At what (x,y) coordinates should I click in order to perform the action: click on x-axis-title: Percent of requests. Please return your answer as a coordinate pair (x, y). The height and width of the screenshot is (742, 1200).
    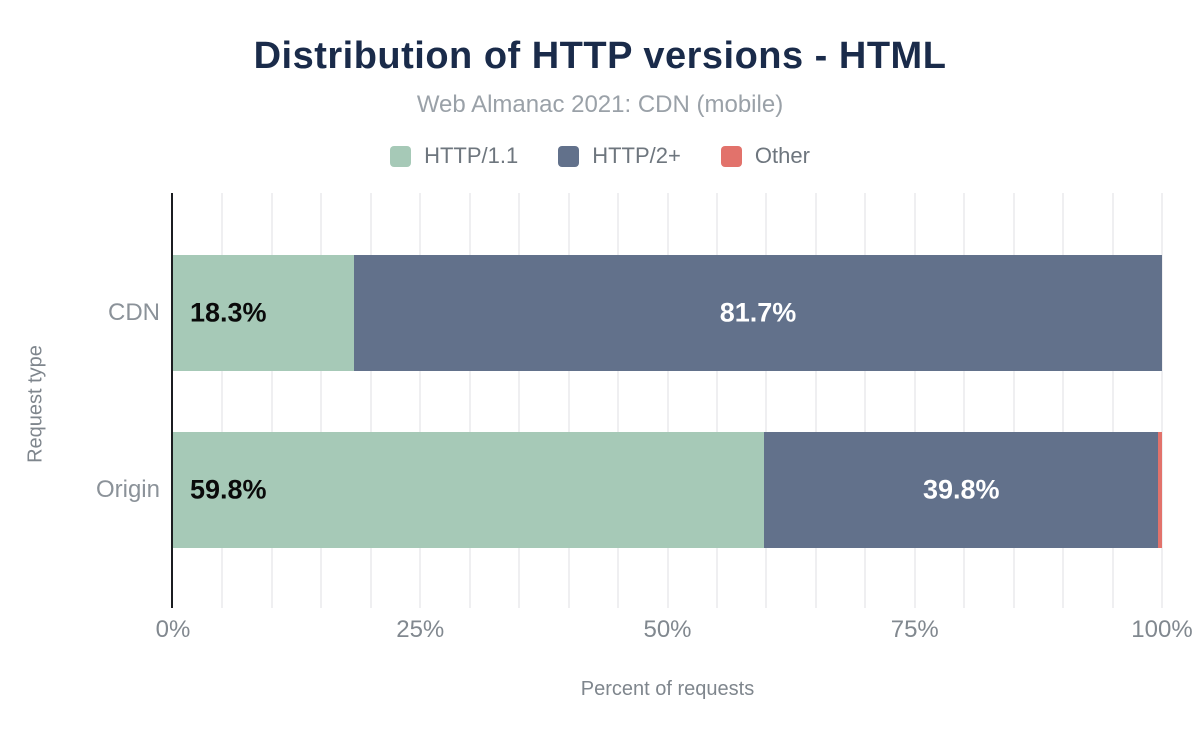
    Looking at the image, I should click on (667, 689).